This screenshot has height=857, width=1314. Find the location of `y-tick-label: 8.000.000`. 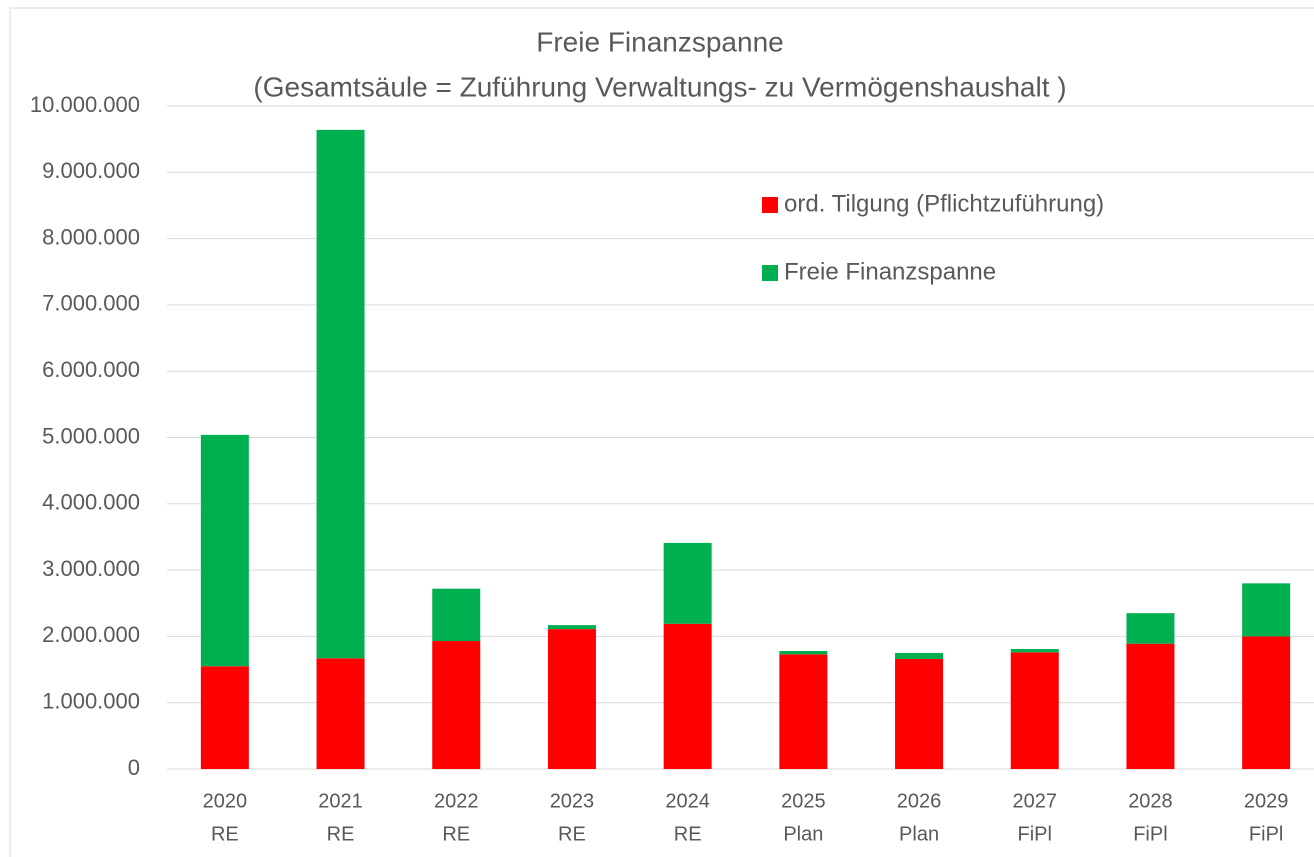

y-tick-label: 8.000.000 is located at coordinates (91, 236).